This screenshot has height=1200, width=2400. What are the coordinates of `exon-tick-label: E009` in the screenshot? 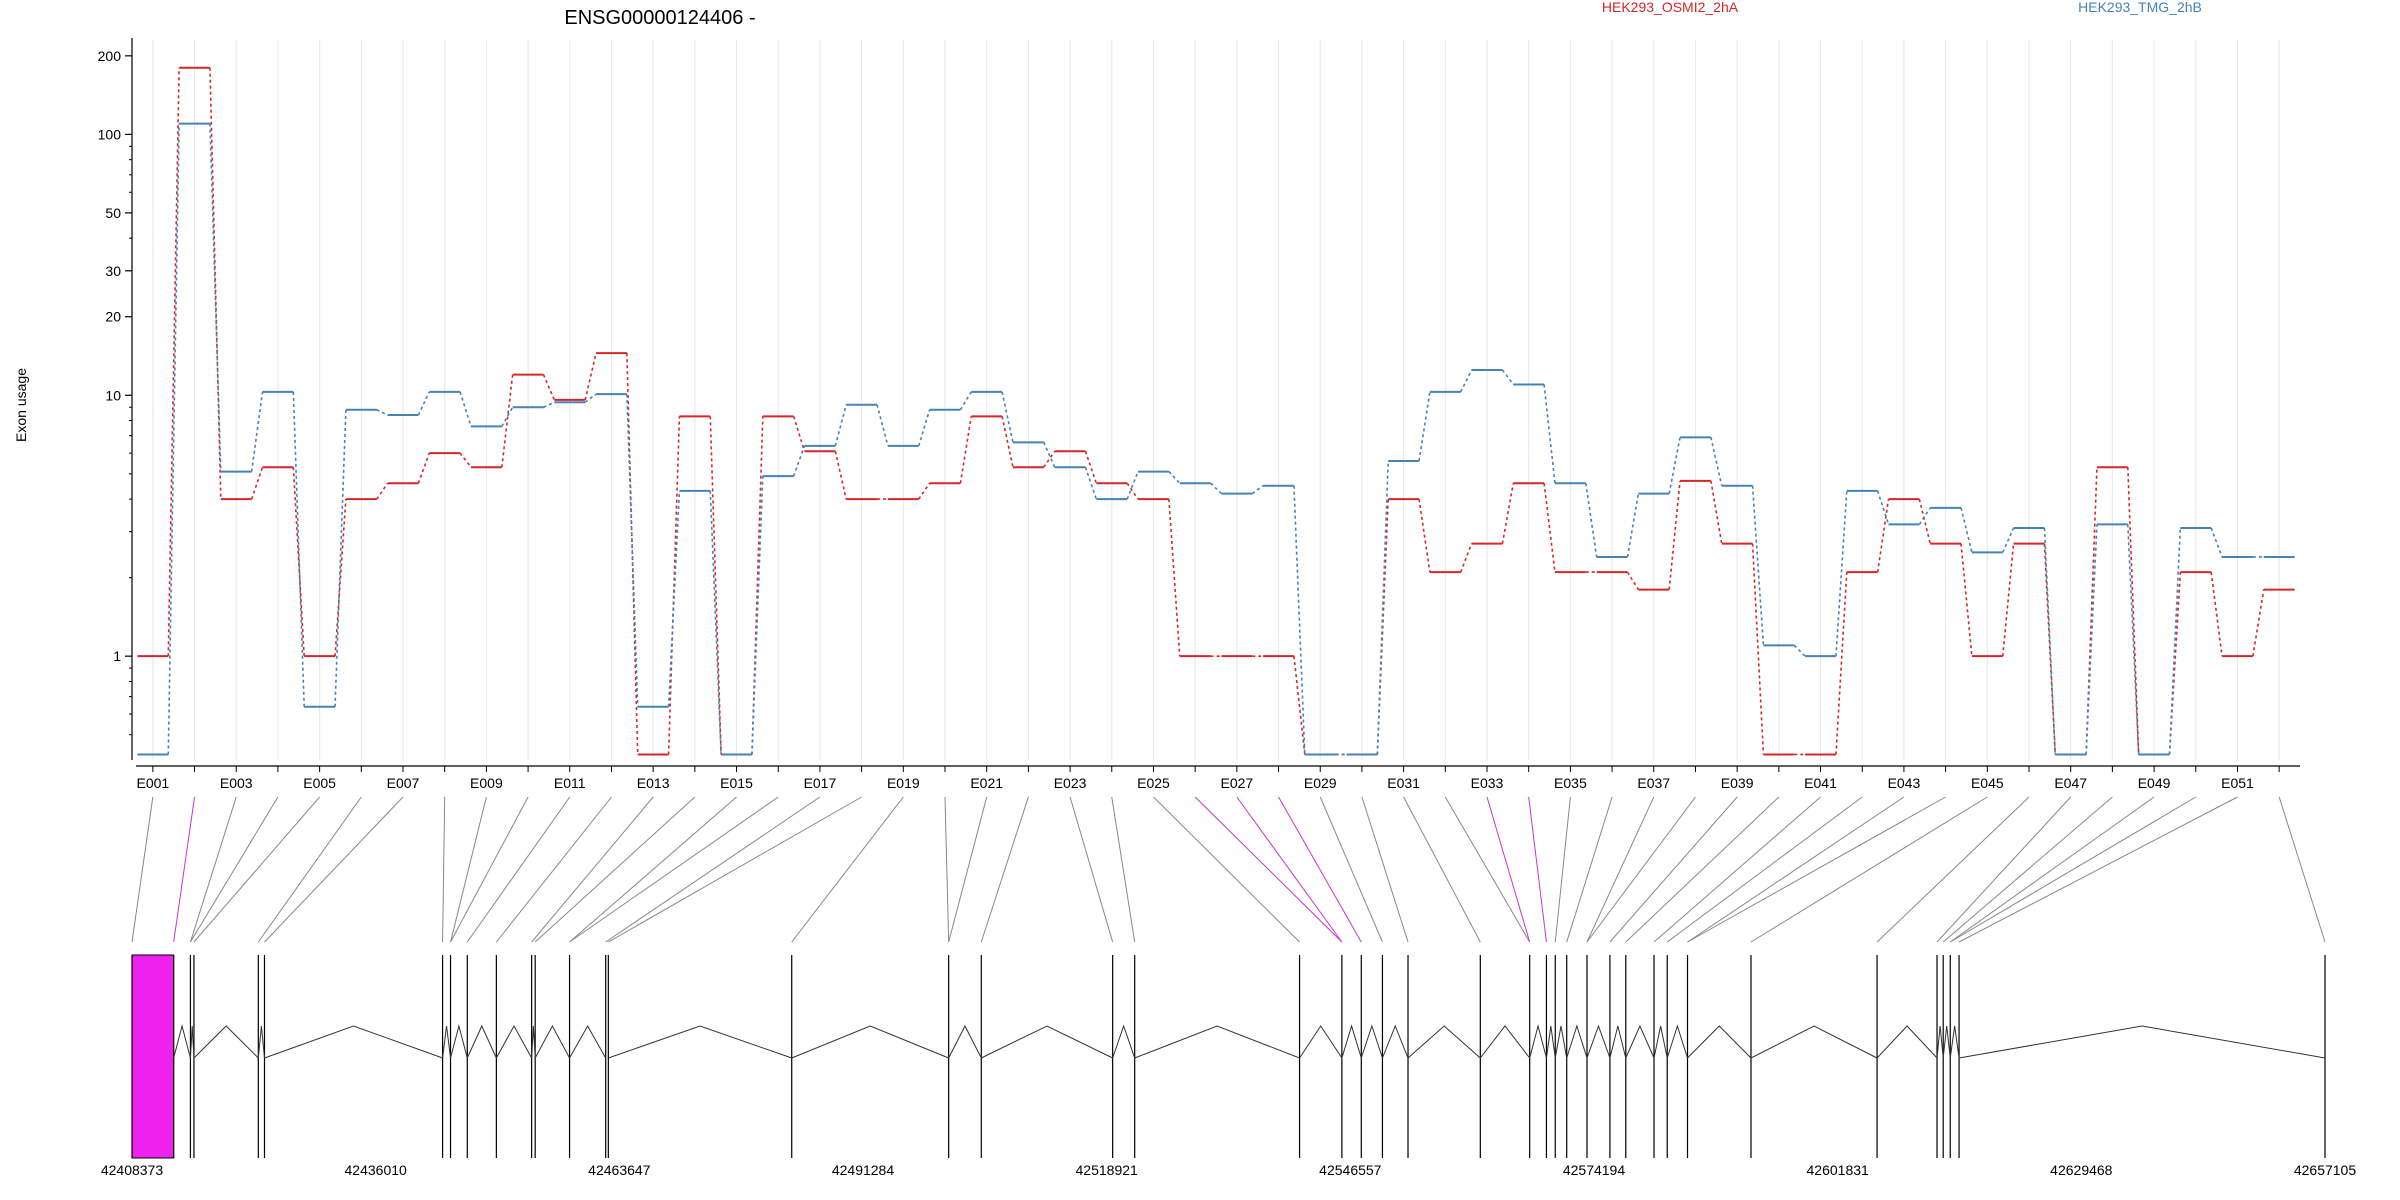 It's located at (486, 783).